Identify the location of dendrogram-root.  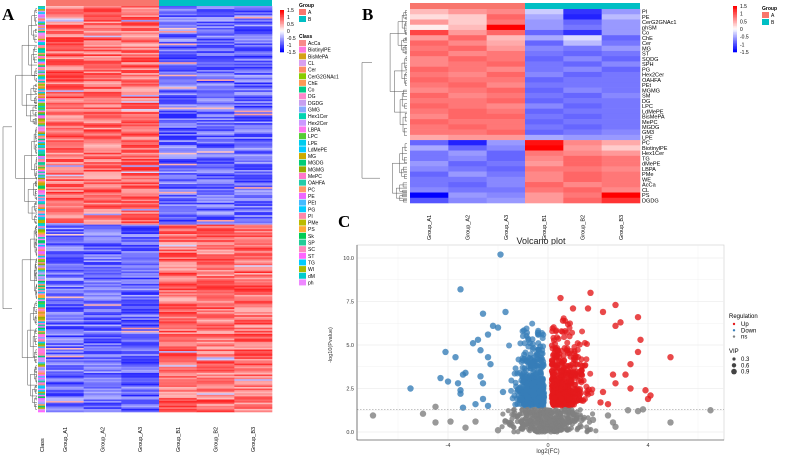
(371, 120).